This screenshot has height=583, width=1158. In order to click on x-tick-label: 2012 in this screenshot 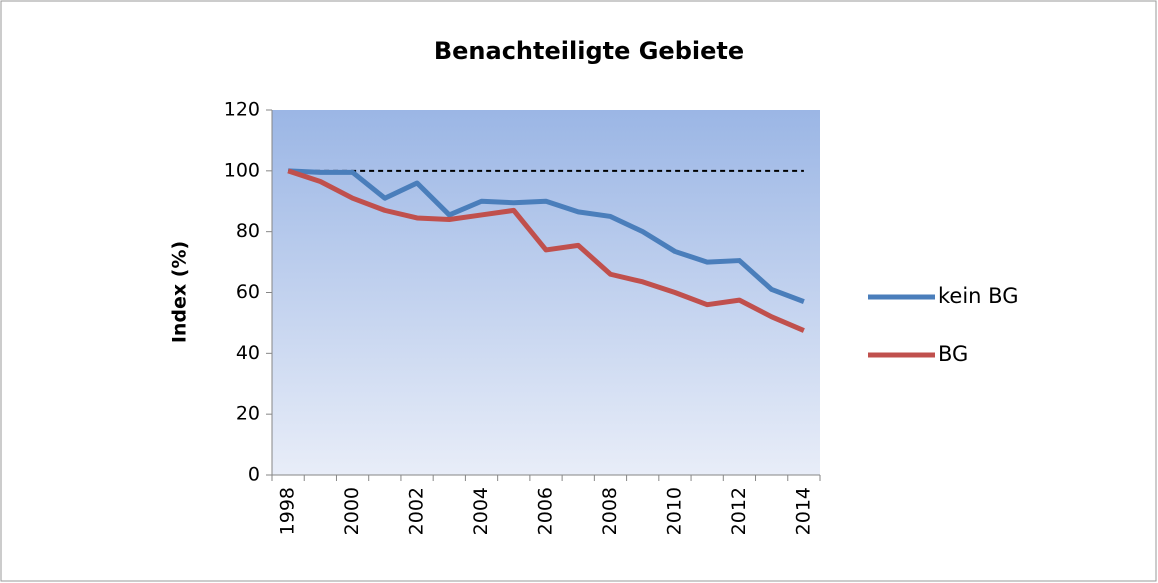, I will do `click(739, 511)`.